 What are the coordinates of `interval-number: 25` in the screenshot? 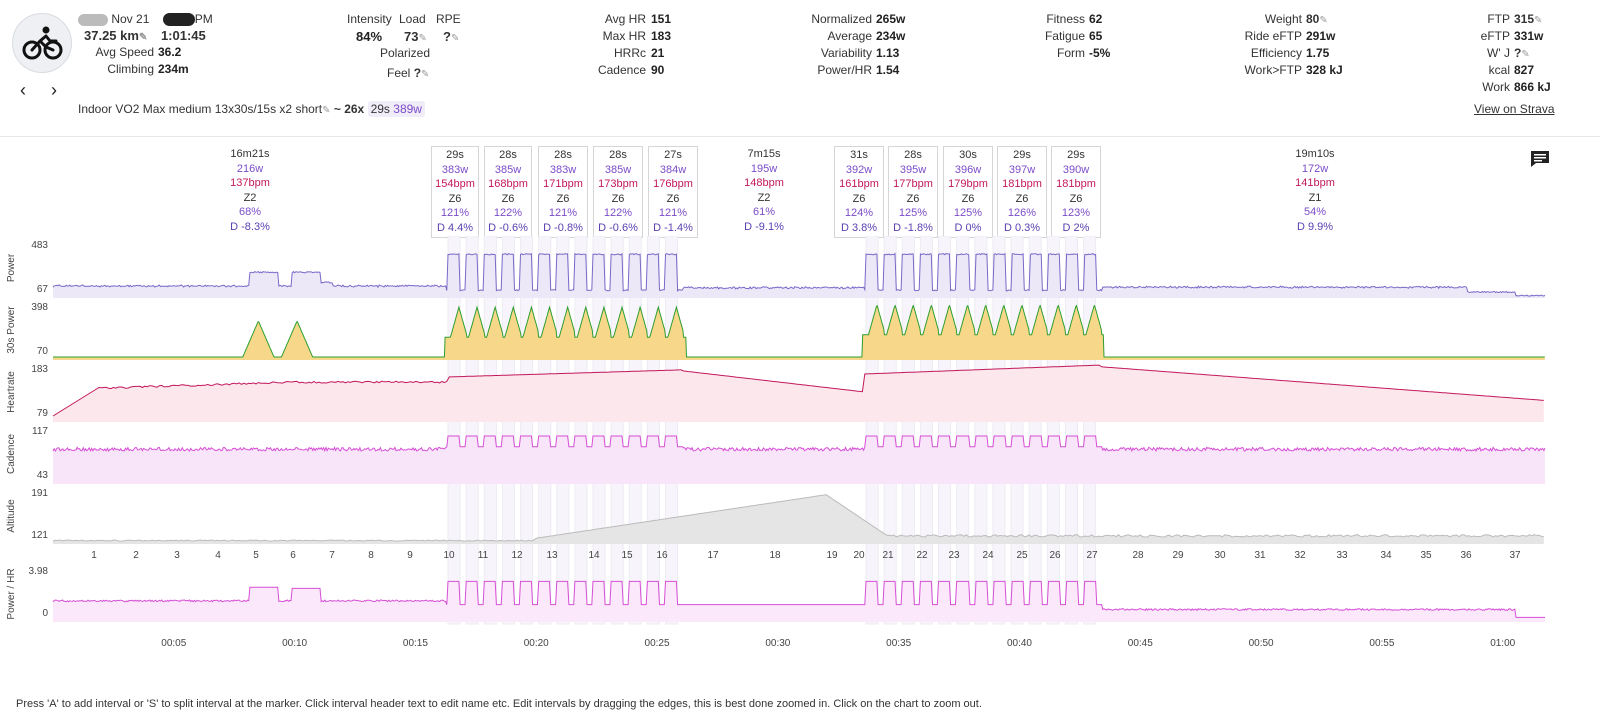 It's located at (1022, 555).